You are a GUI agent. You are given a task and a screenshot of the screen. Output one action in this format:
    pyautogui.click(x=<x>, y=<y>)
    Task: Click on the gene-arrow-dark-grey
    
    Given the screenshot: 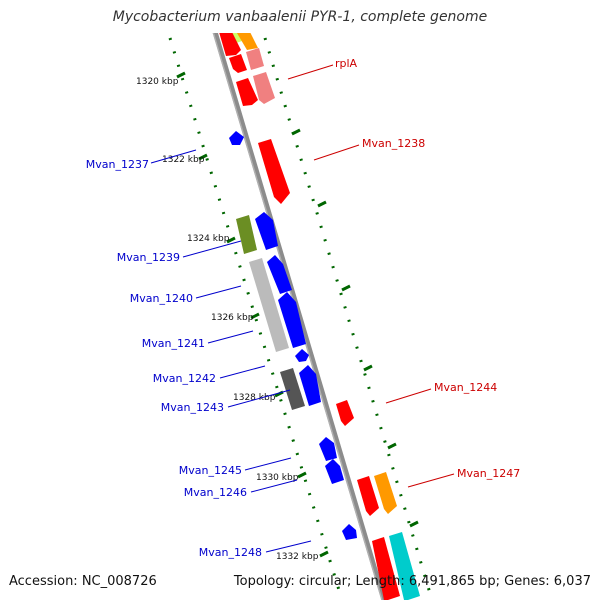 What is the action you would take?
    pyautogui.click(x=292, y=389)
    